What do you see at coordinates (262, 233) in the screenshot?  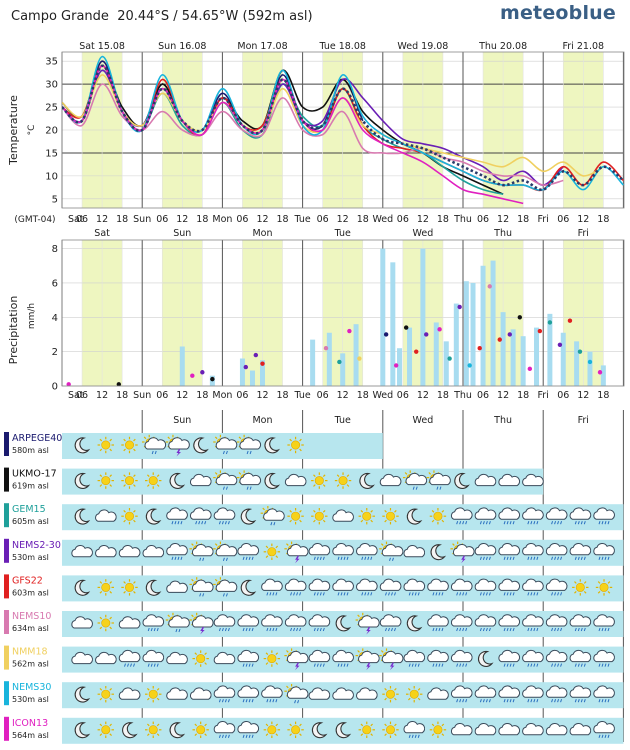 I see `precip-day-label: Mon` at bounding box center [262, 233].